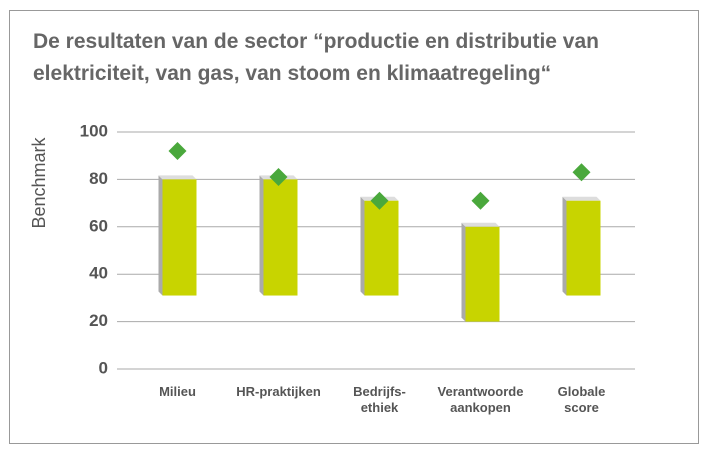  I want to click on y-tick-label: 20, so click(98, 320).